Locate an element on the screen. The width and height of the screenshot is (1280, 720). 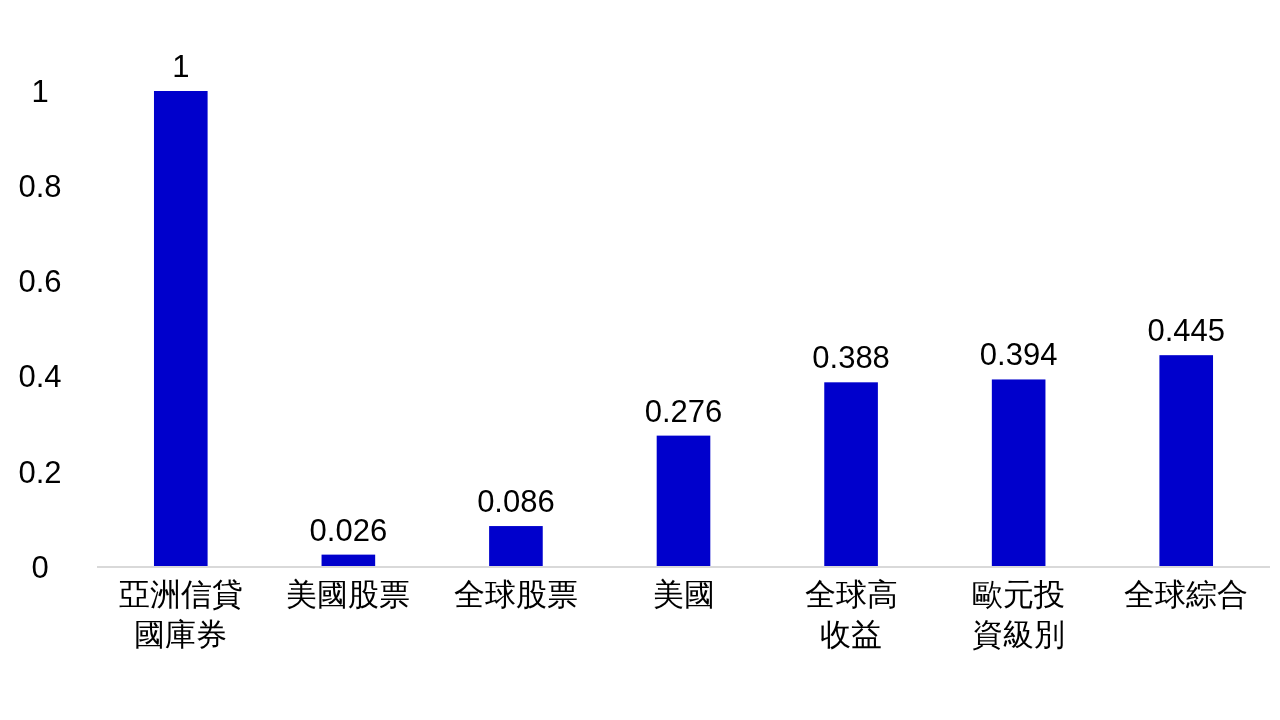
x-tick-label: 歐元投資級別 is located at coordinates (1019, 614).